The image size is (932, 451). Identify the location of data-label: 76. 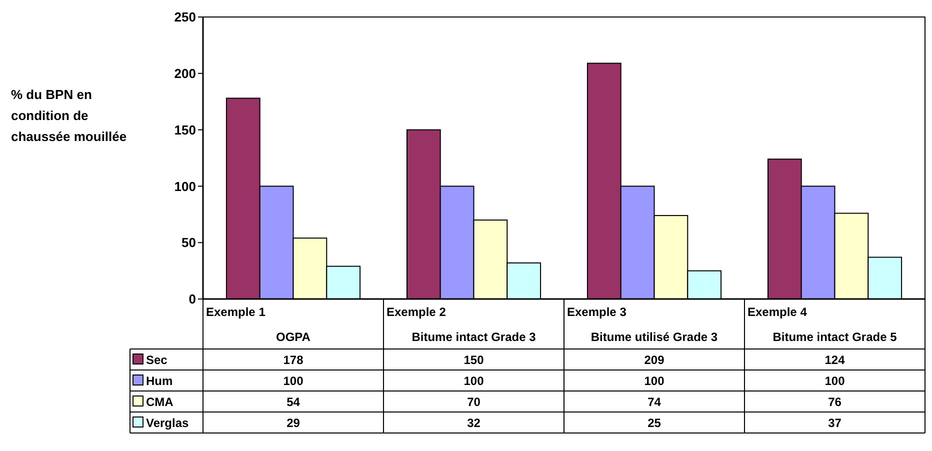
(835, 402).